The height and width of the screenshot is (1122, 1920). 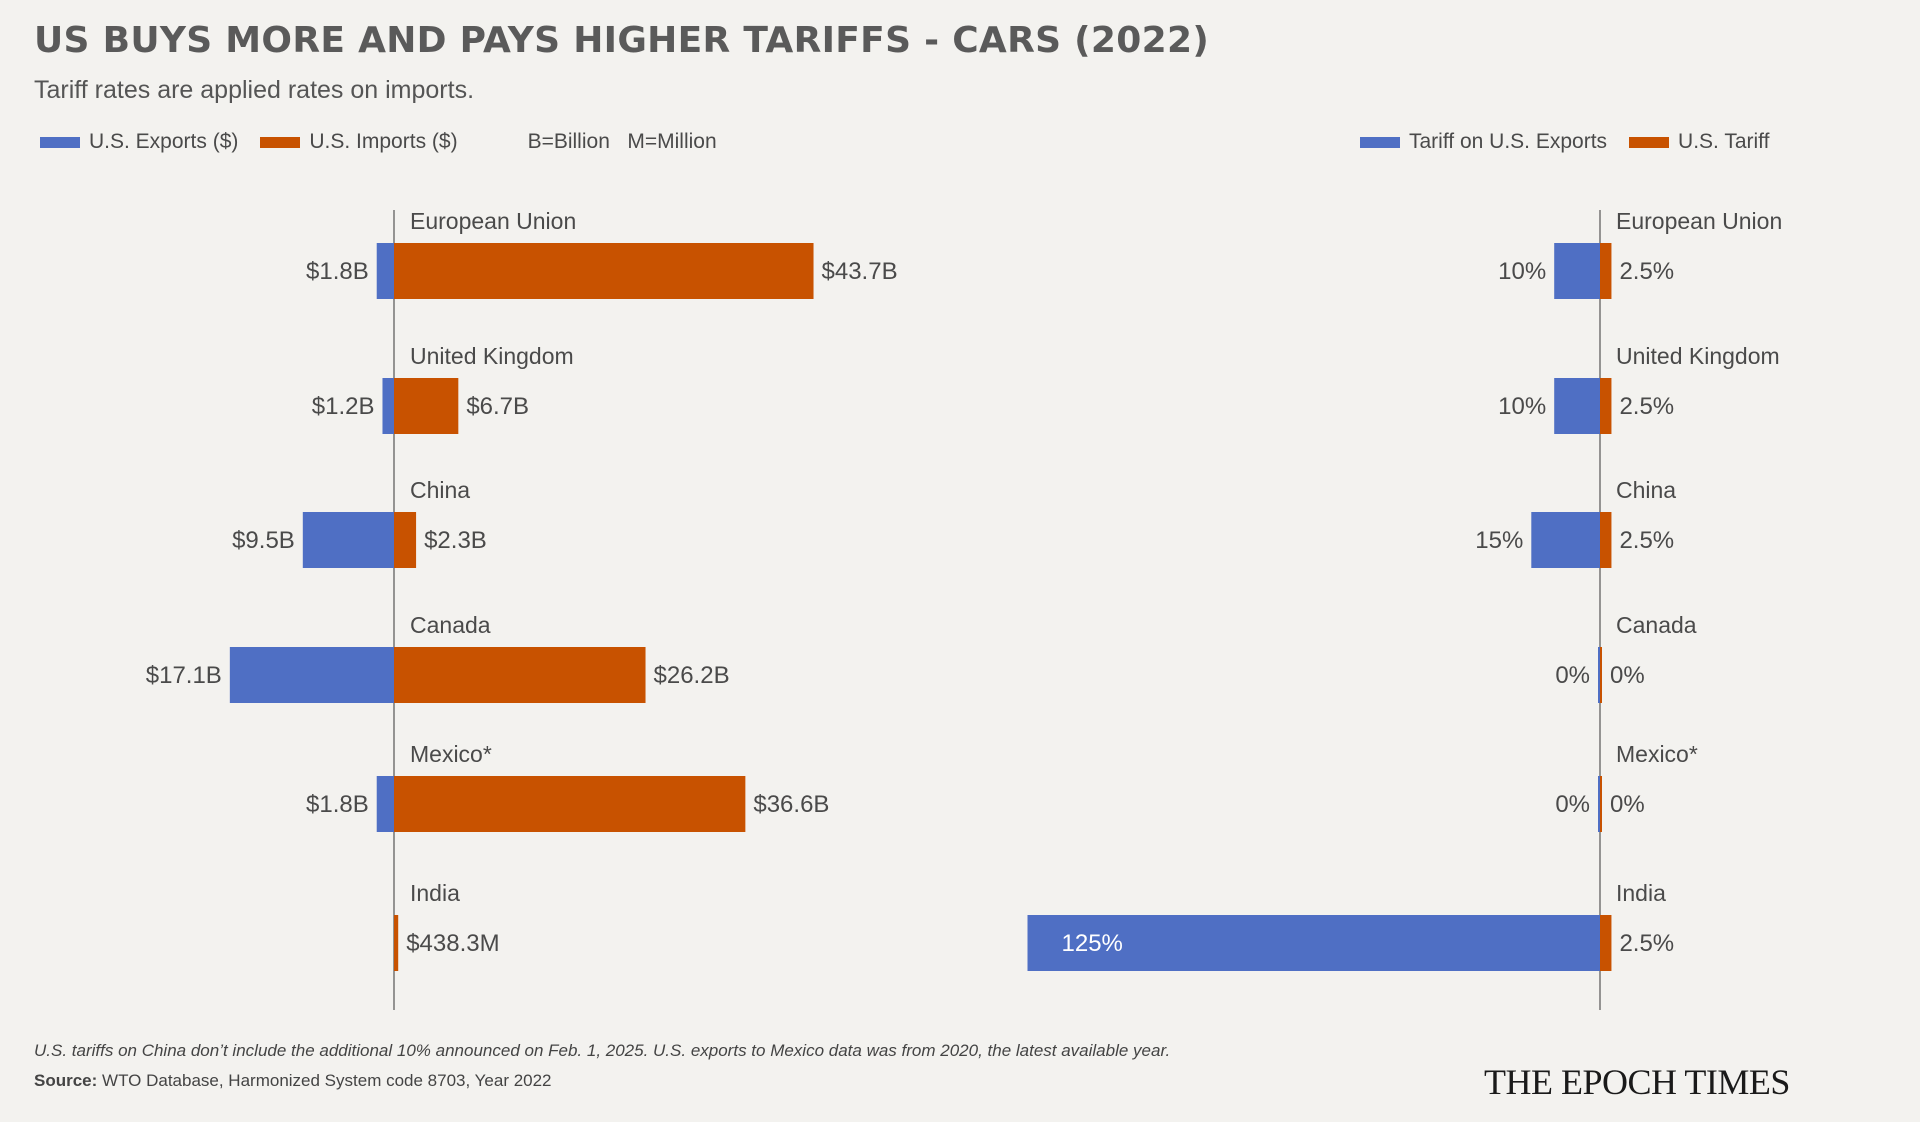 I want to click on trade-category-label: European Union, so click(x=493, y=221).